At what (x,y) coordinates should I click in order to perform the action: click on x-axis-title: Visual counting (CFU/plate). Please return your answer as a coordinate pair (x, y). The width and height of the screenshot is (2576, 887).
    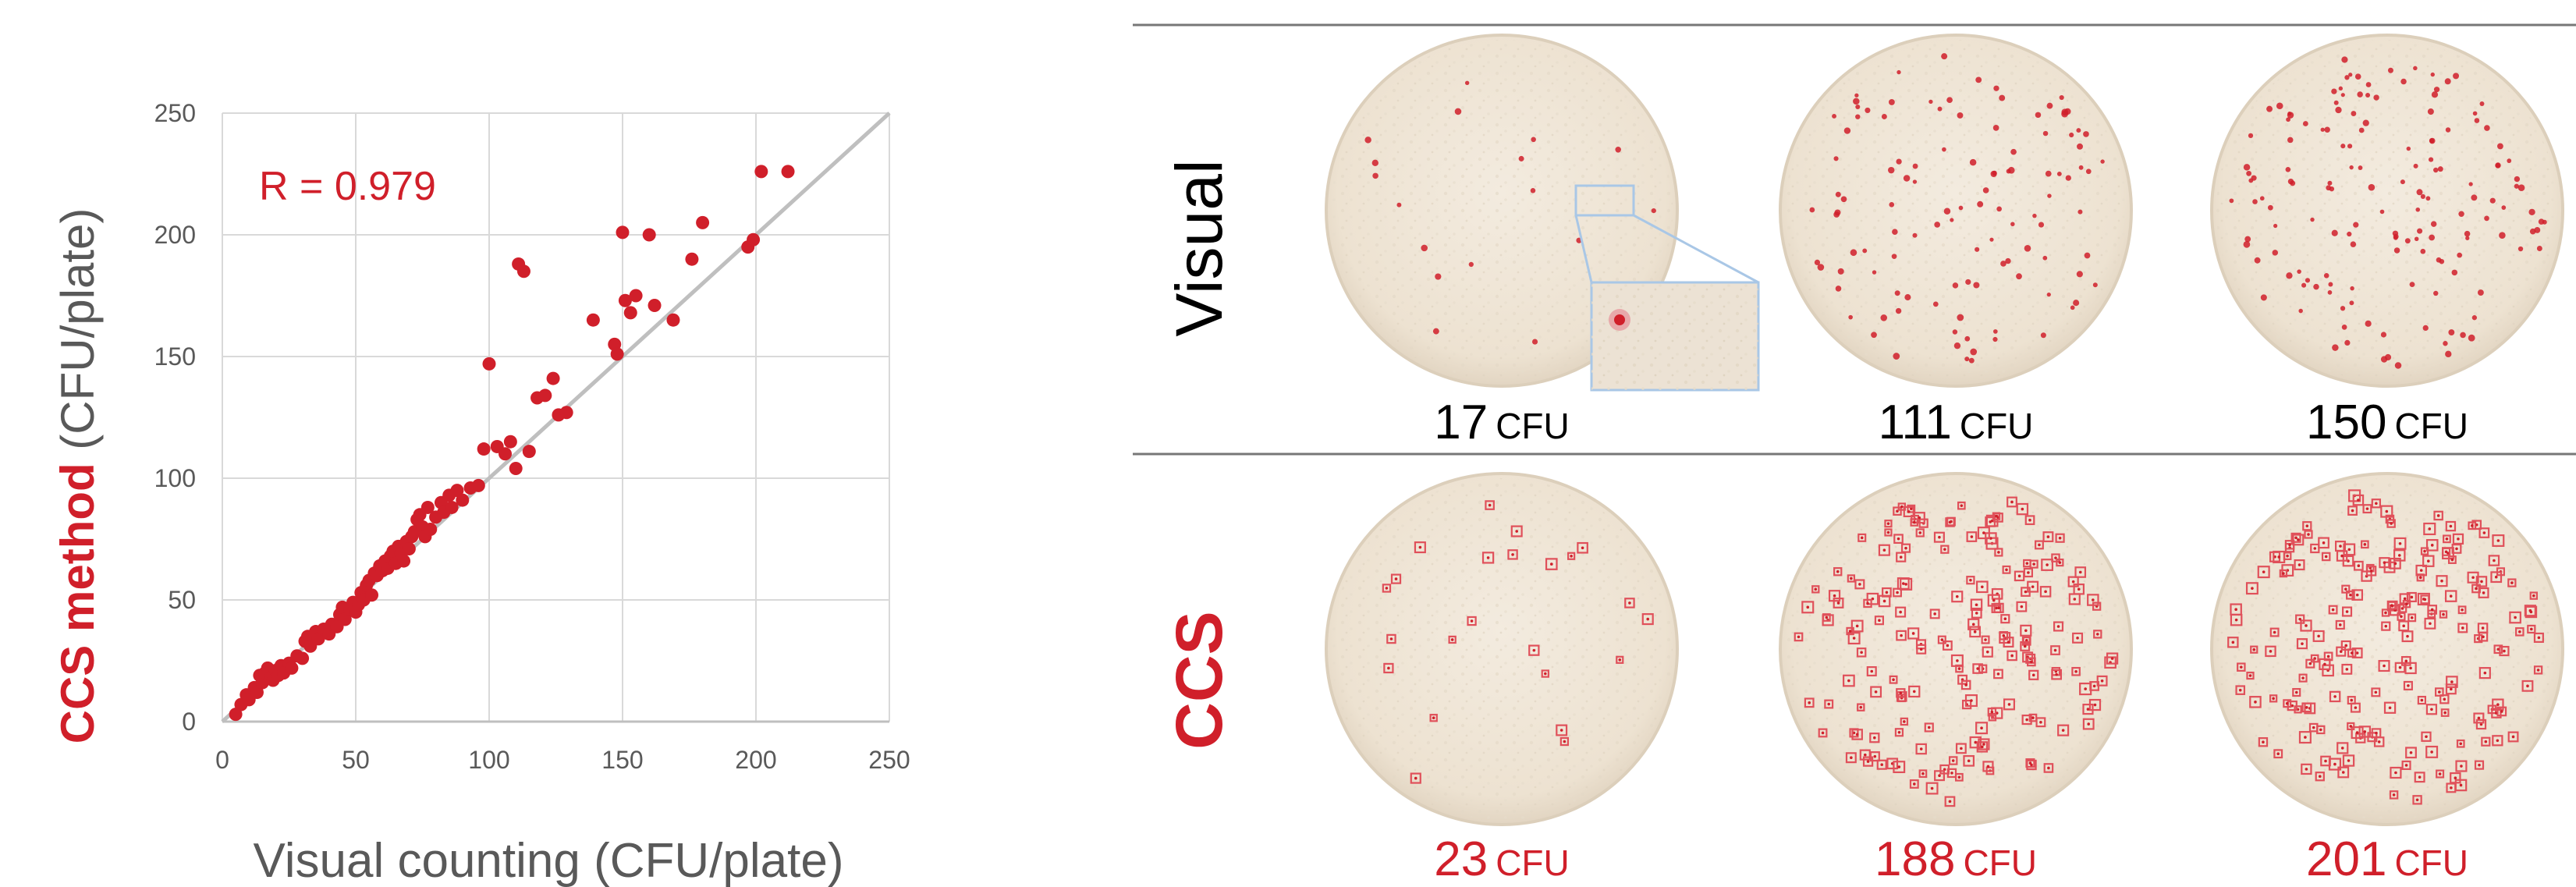
    Looking at the image, I should click on (549, 861).